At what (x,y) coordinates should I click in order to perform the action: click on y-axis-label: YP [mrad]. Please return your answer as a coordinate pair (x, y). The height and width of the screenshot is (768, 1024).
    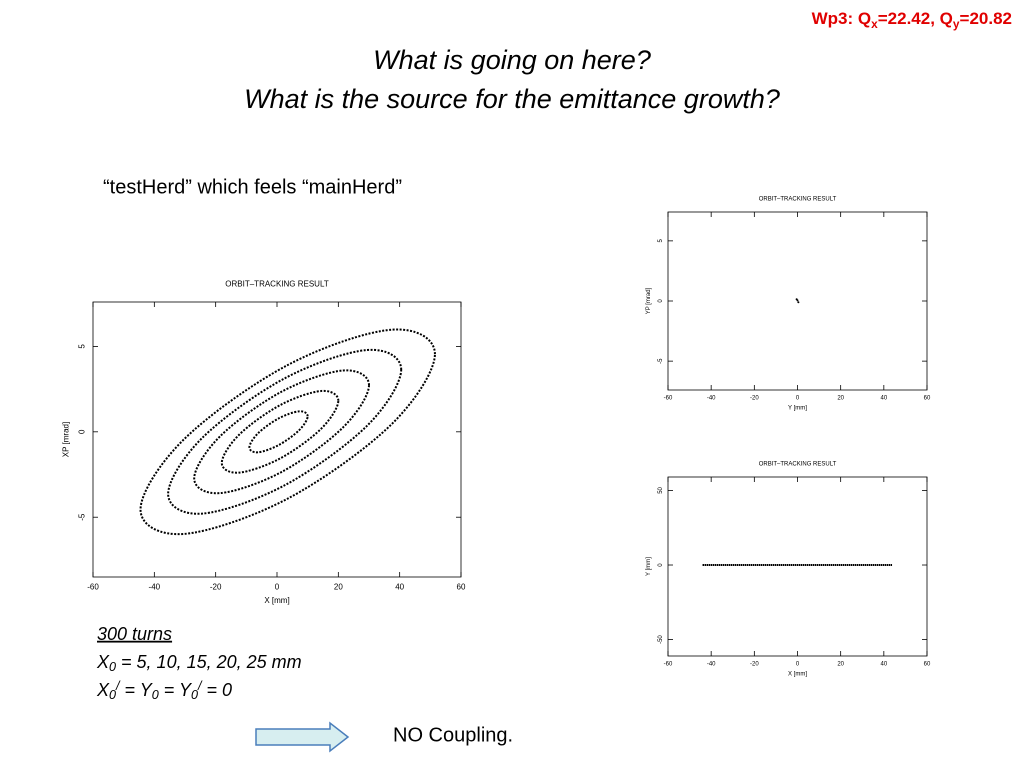
    Looking at the image, I should click on (649, 300).